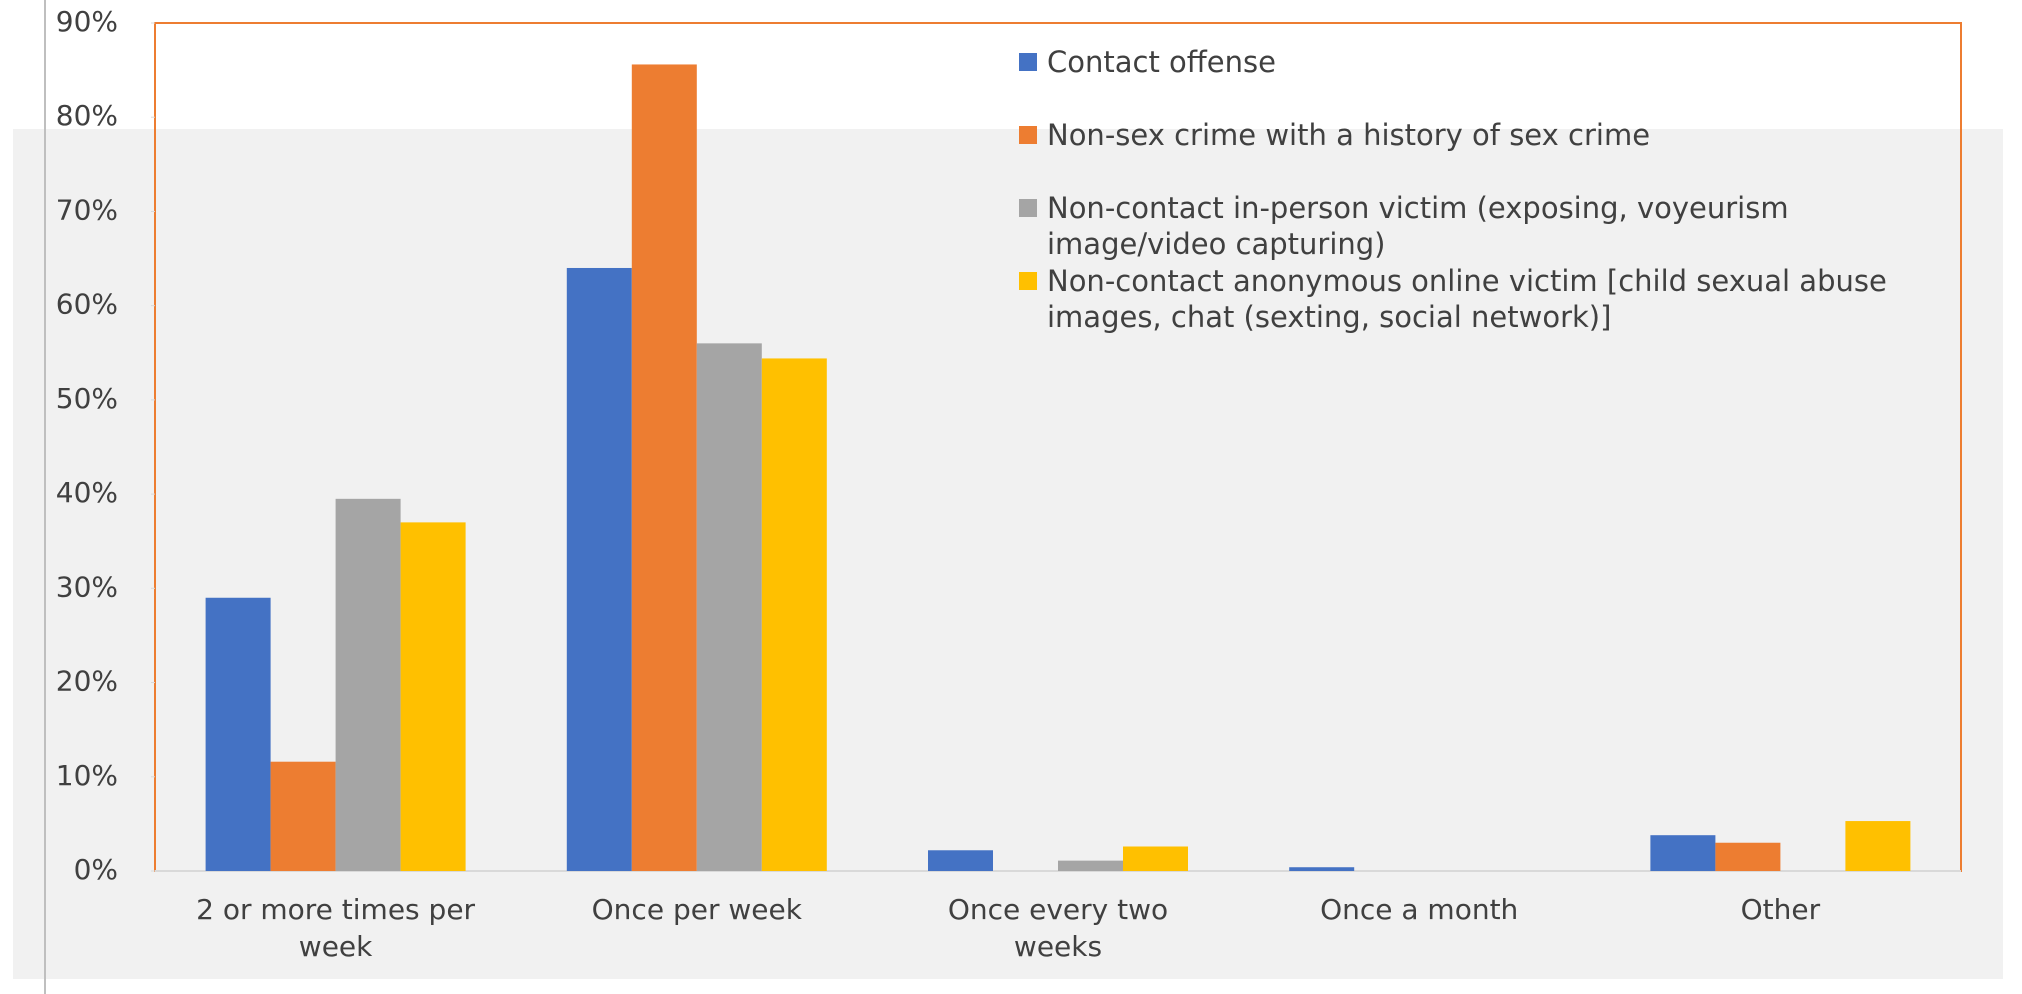  What do you see at coordinates (96, 869) in the screenshot?
I see `y-tick-label: 0%` at bounding box center [96, 869].